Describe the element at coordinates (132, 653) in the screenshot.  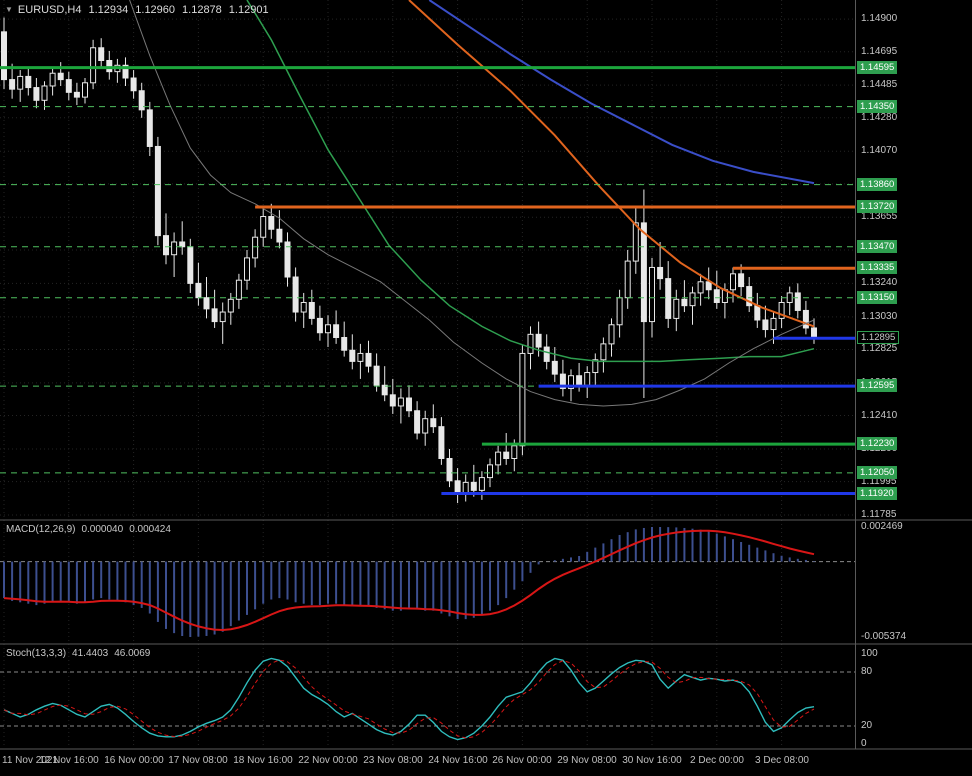
I see `stoch-signal-value: 46.0069` at that location.